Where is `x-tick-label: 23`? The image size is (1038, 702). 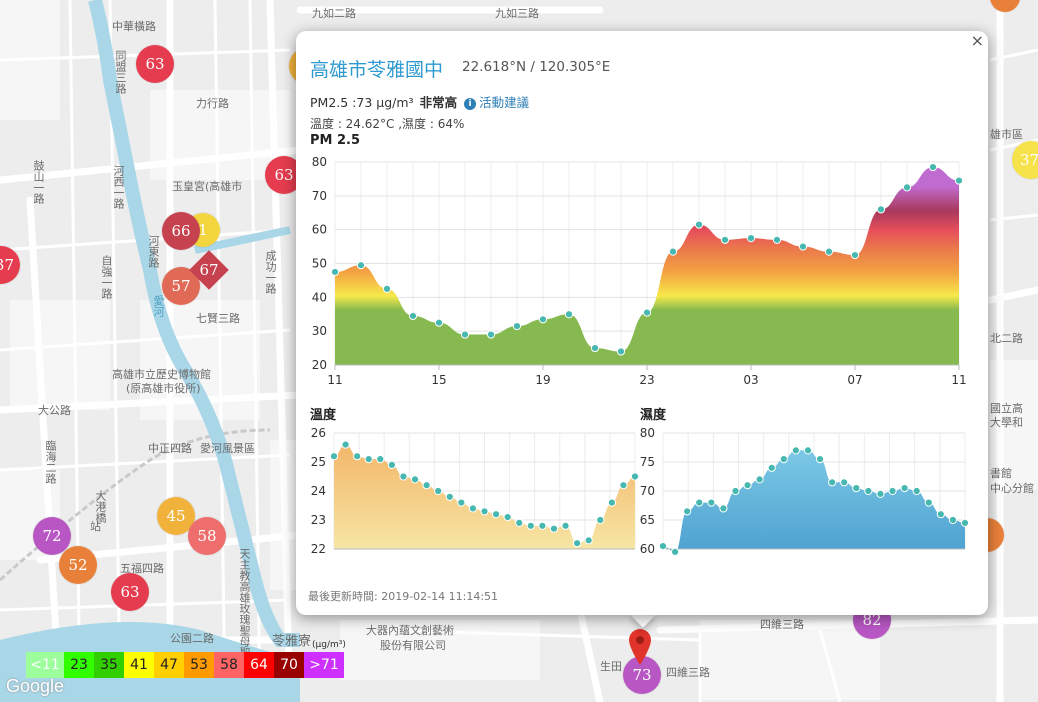
x-tick-label: 23 is located at coordinates (646, 380).